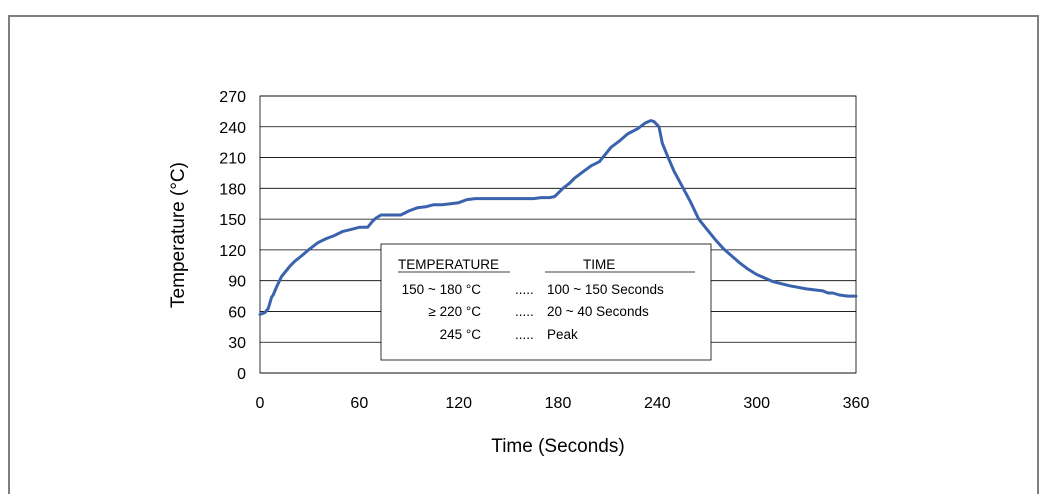  Describe the element at coordinates (756, 403) in the screenshot. I see `x-tick-label: 300` at that location.